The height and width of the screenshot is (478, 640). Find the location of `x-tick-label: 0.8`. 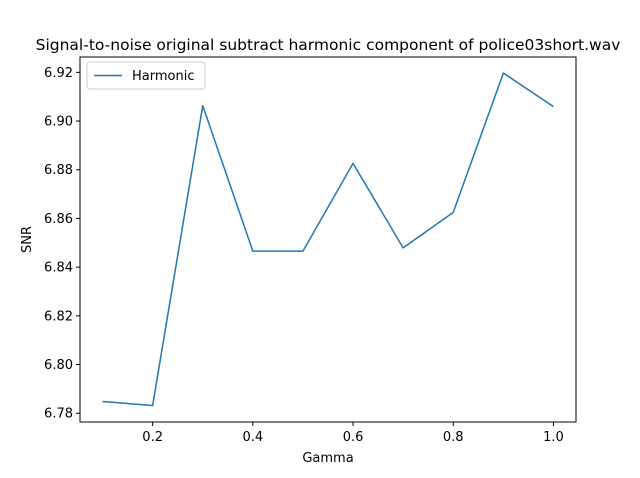

x-tick-label: 0.8 is located at coordinates (453, 437).